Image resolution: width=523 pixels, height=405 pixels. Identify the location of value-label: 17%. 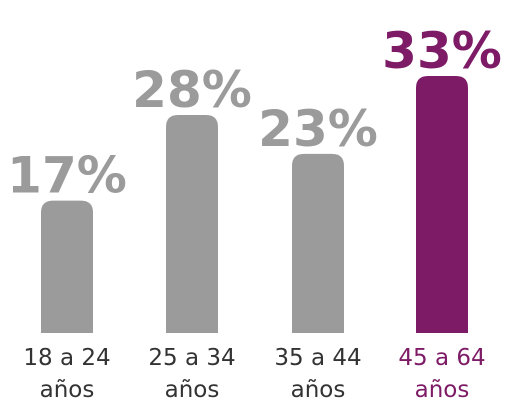
(67, 176).